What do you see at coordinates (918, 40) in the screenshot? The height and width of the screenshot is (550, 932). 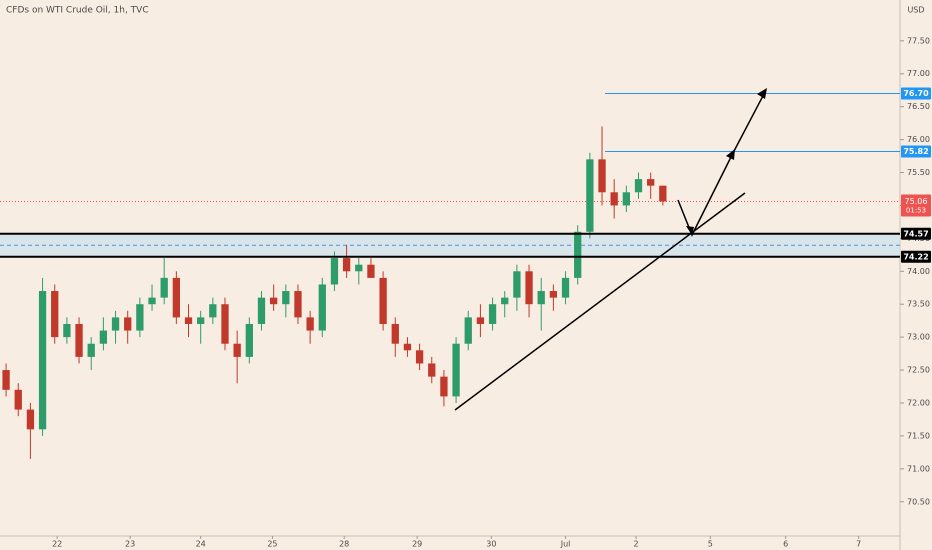 I see `y-tick-label: 77.50` at bounding box center [918, 40].